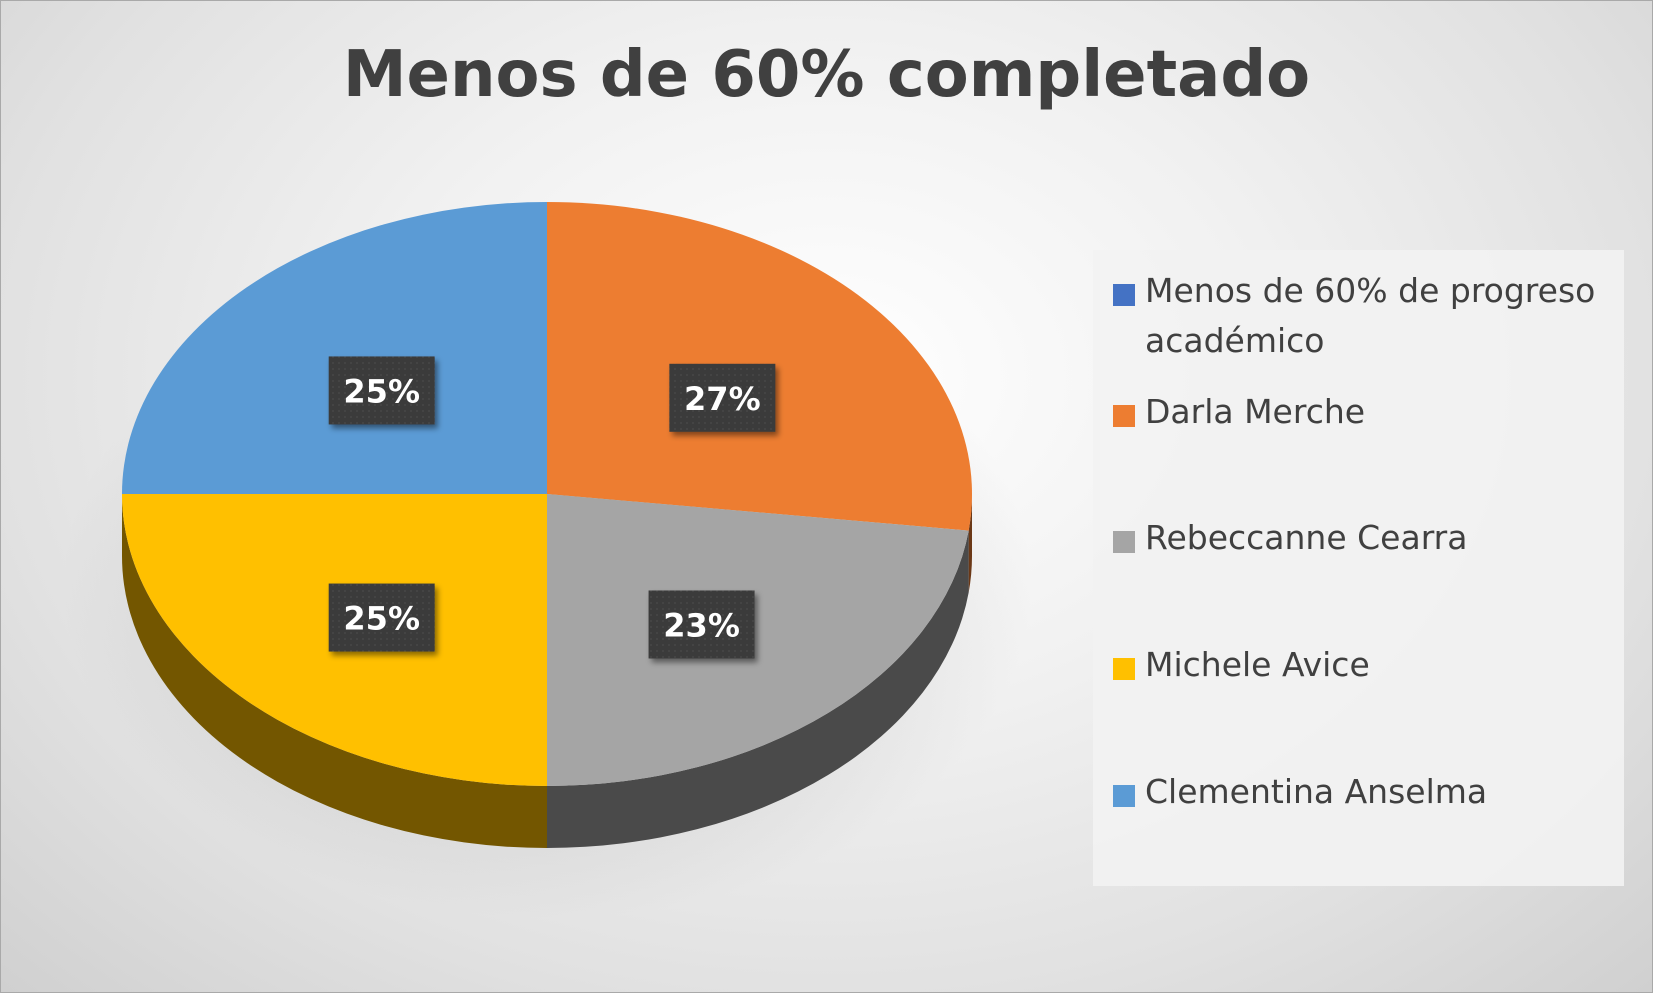 The image size is (1653, 993). I want to click on data-label: 27%, so click(722, 397).